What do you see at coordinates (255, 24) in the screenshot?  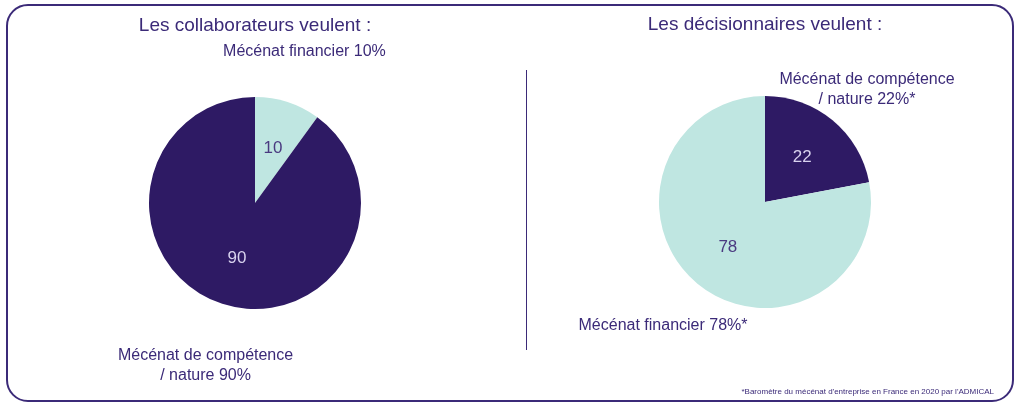 I see `chart-title: Les collaborateurs veulent :` at bounding box center [255, 24].